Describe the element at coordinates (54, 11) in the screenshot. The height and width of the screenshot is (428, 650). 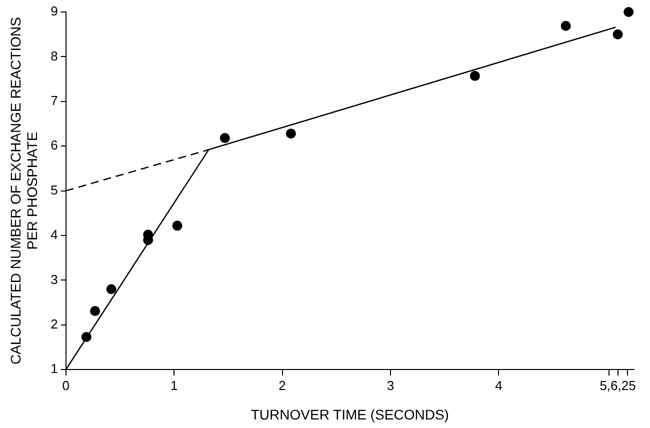
I see `y-tick-label: 9` at that location.